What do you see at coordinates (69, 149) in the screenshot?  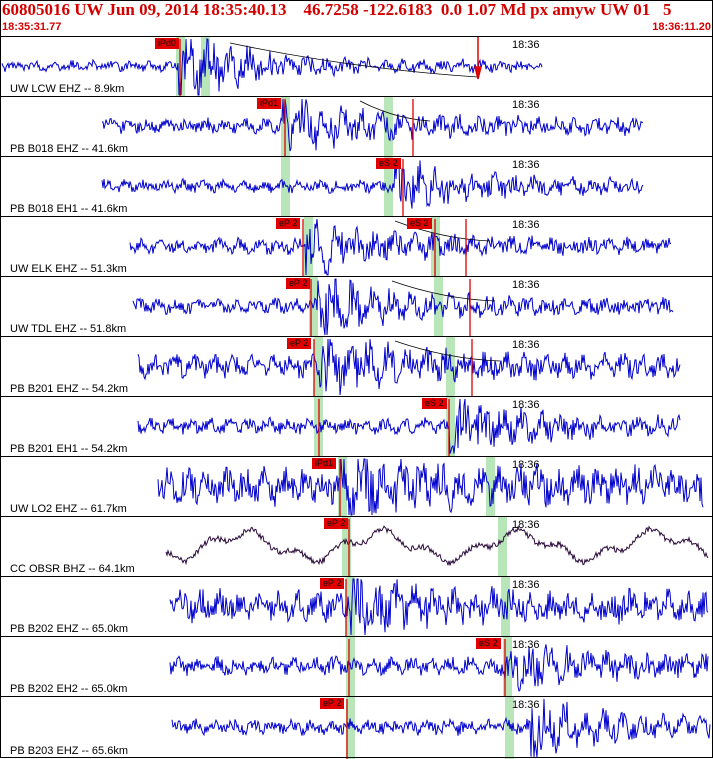 I see `station-label: PB B018 EHZ -- 41.6km` at bounding box center [69, 149].